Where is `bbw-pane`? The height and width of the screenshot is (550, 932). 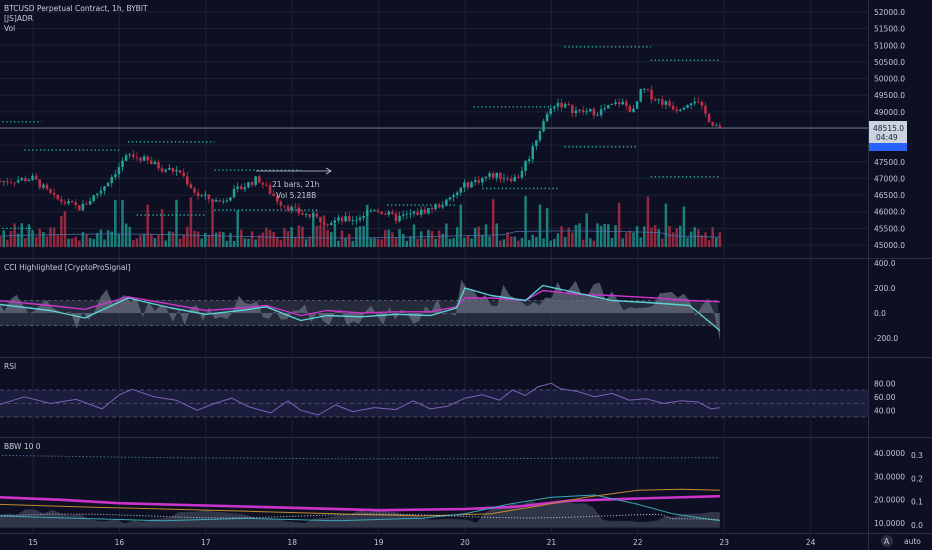
bbw-pane is located at coordinates (360, 491).